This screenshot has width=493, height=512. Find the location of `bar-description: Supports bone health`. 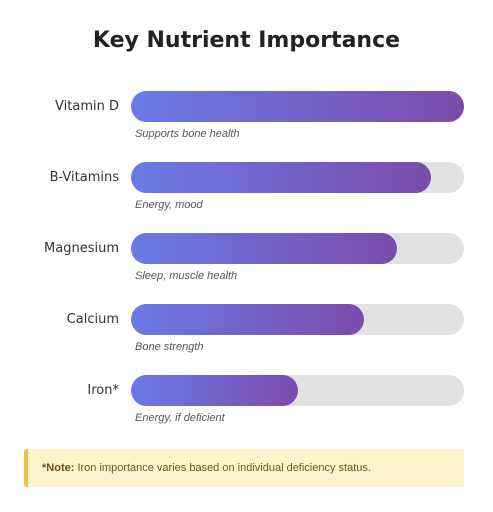

bar-description: Supports bone health is located at coordinates (187, 134).